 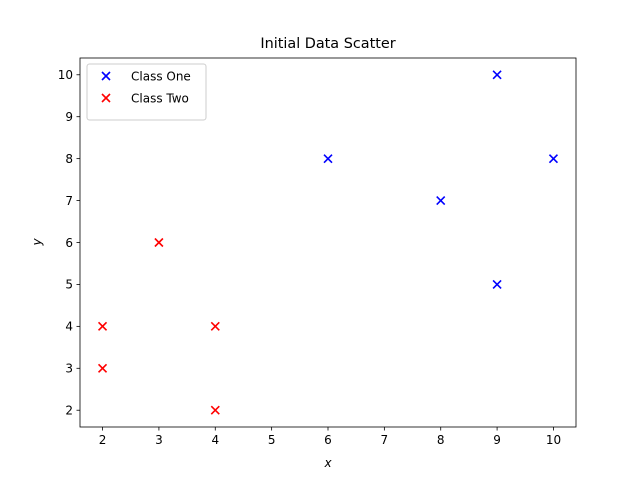 What do you see at coordinates (272, 440) in the screenshot?
I see `x-tick-label: 5` at bounding box center [272, 440].